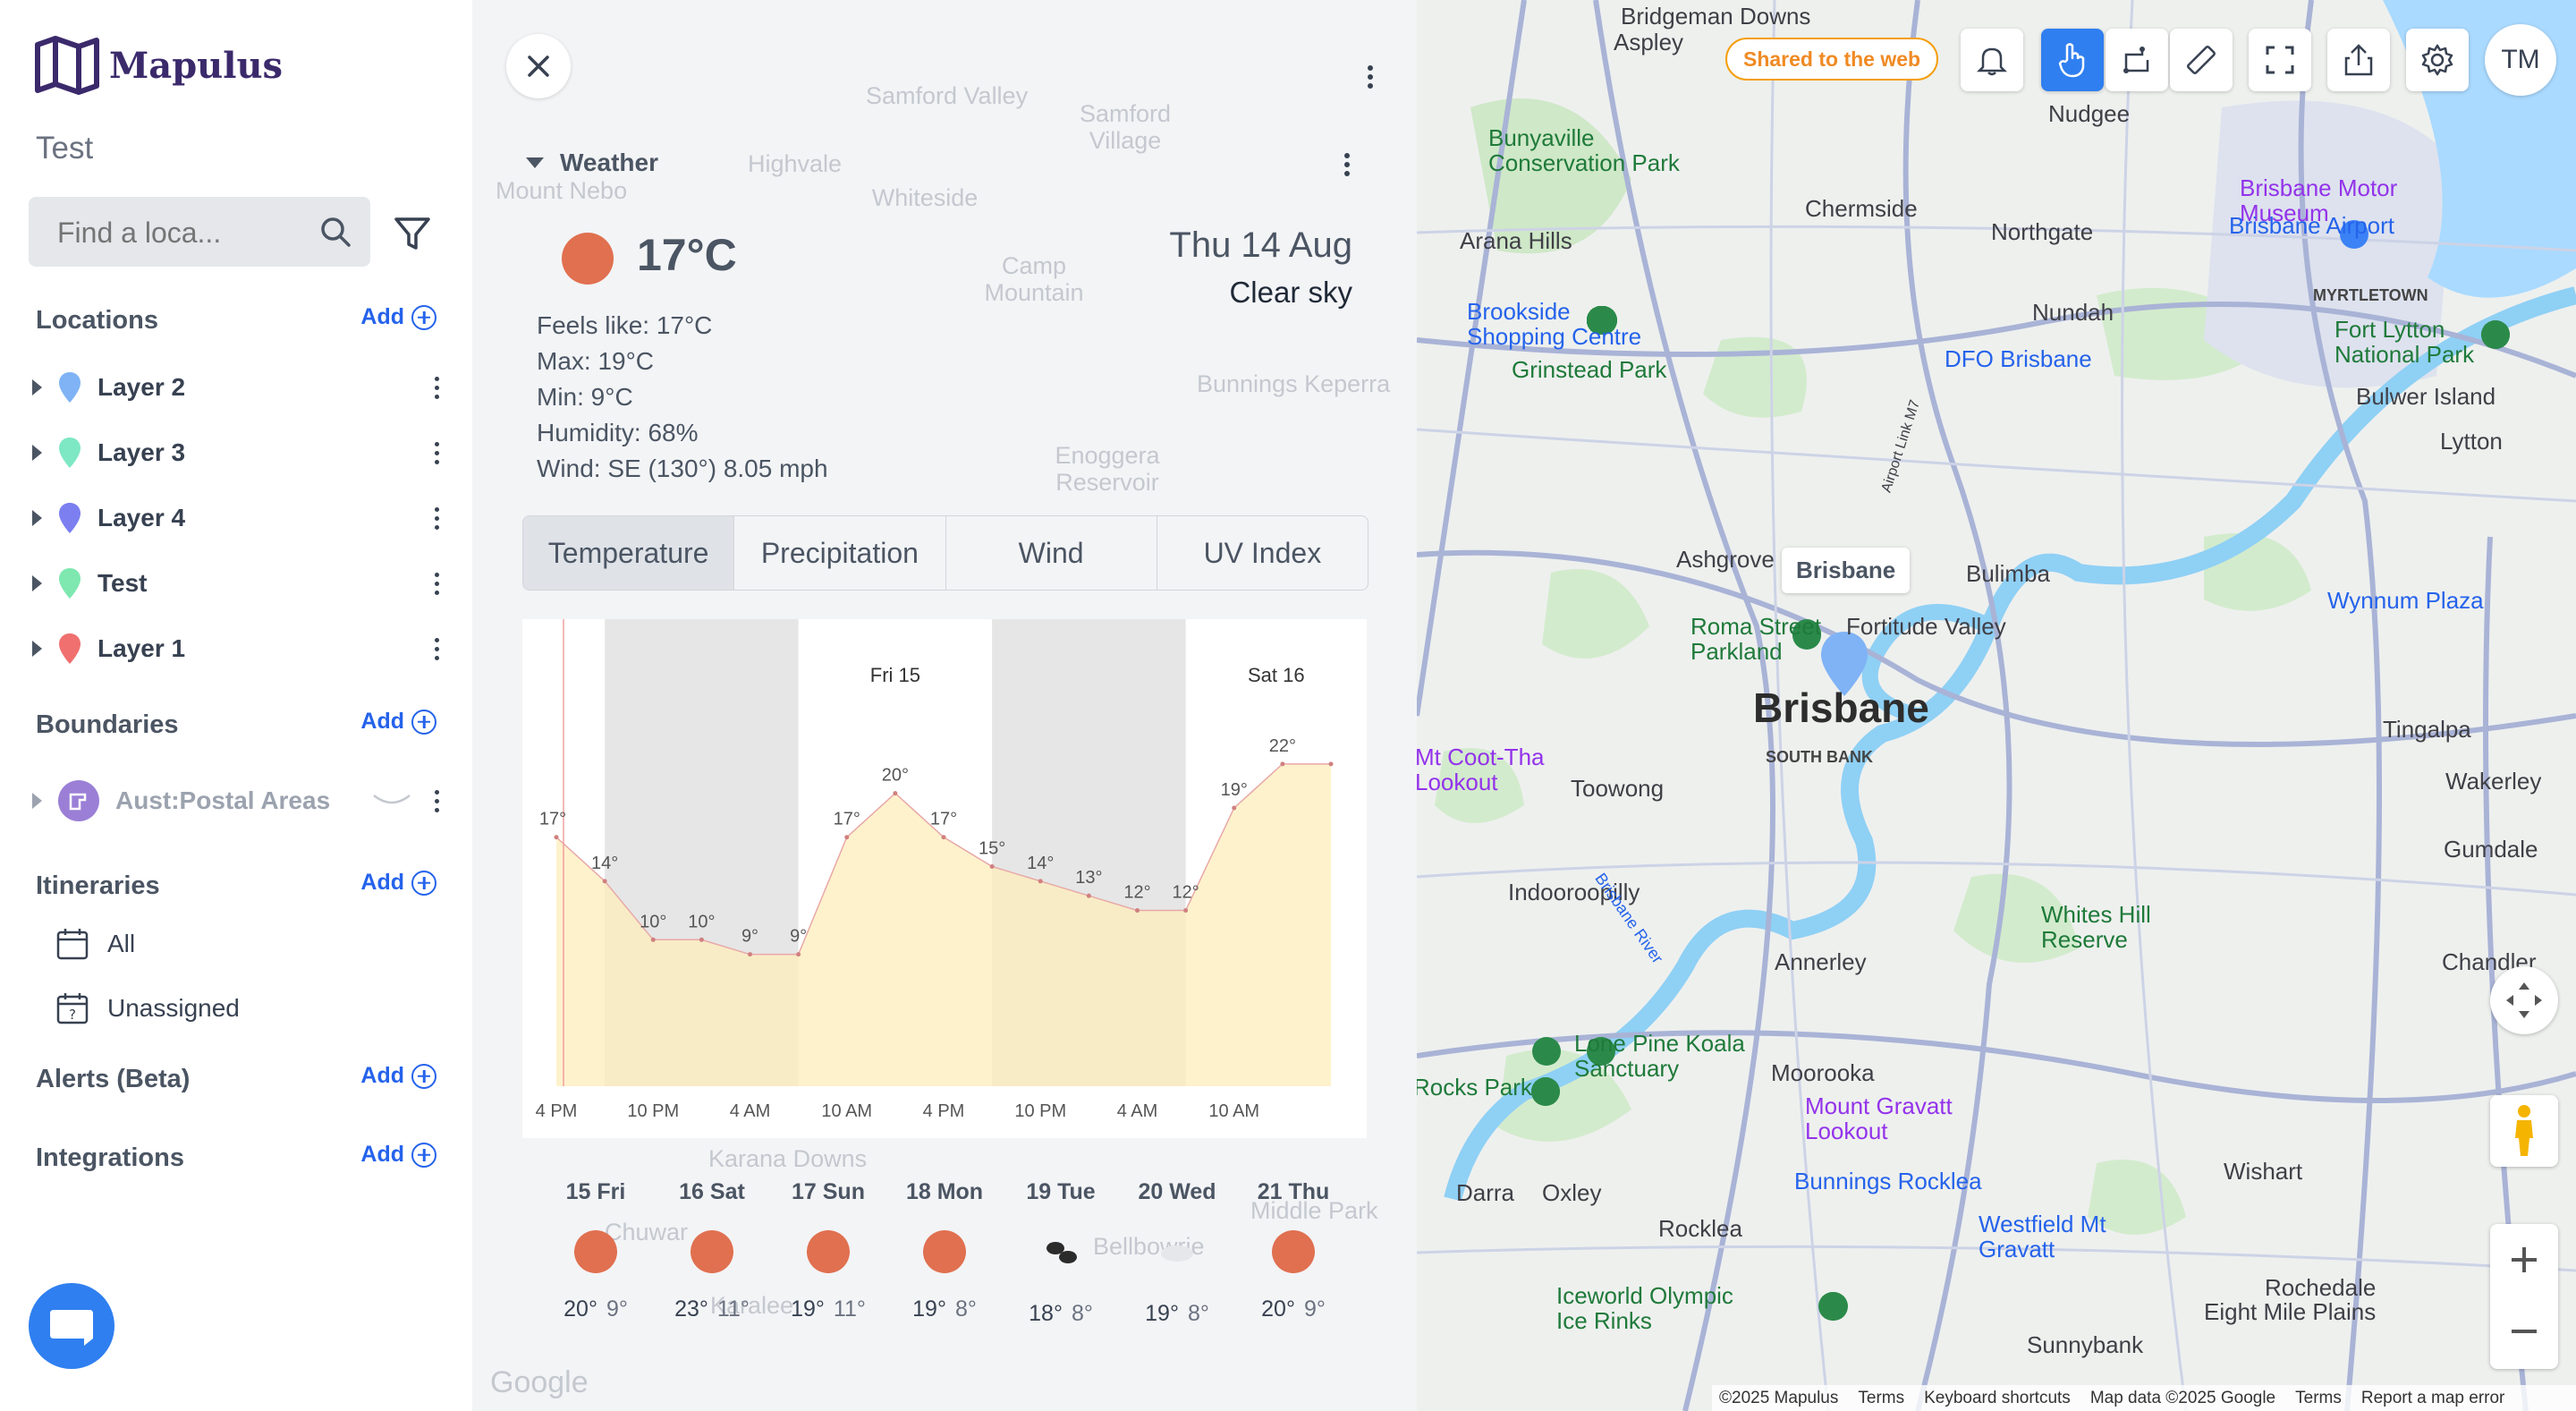  I want to click on logo: Mapulus, so click(158, 65).